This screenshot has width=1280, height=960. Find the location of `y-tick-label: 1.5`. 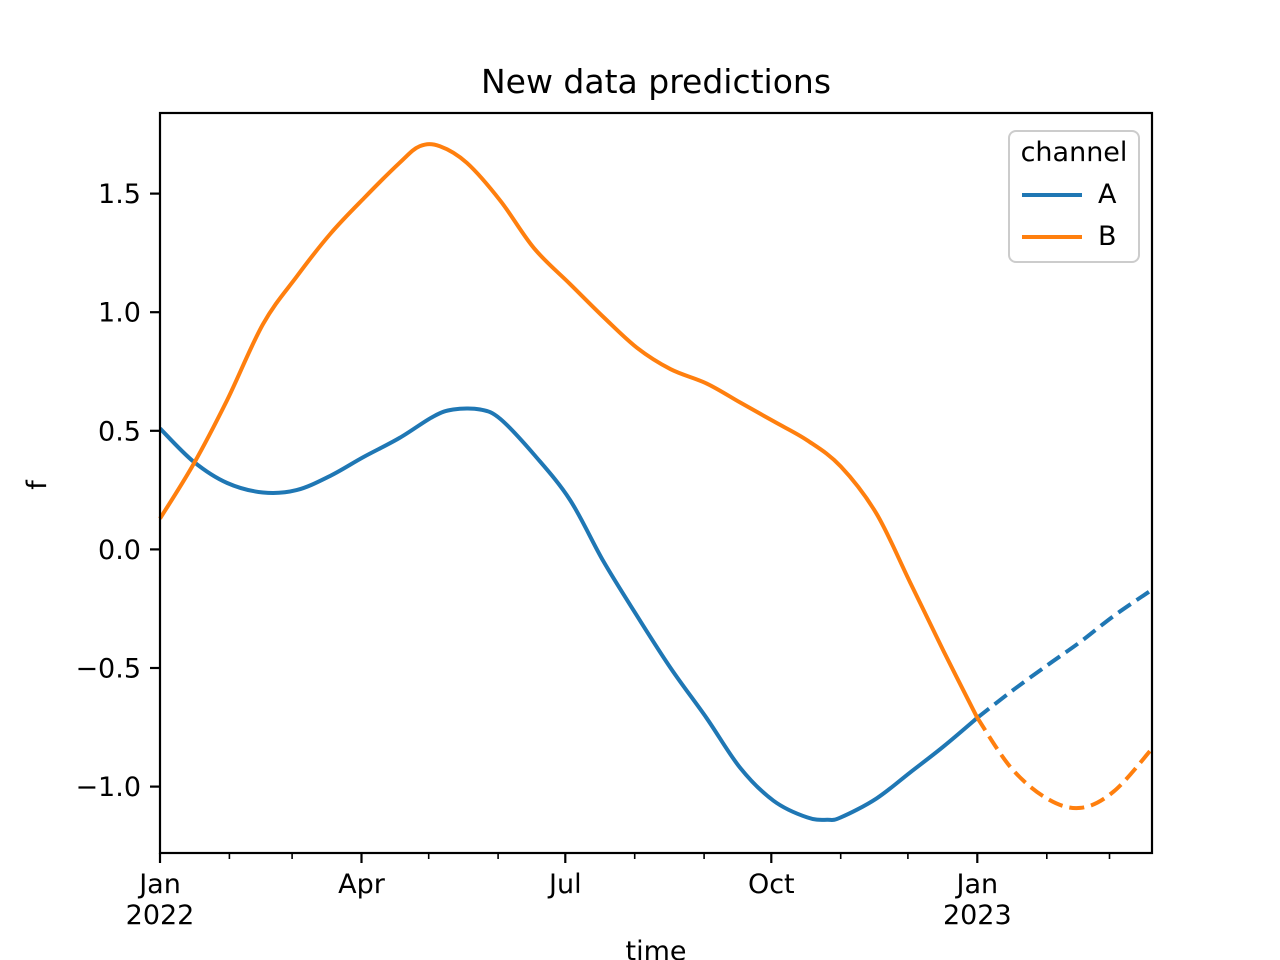

y-tick-label: 1.5 is located at coordinates (119, 194).